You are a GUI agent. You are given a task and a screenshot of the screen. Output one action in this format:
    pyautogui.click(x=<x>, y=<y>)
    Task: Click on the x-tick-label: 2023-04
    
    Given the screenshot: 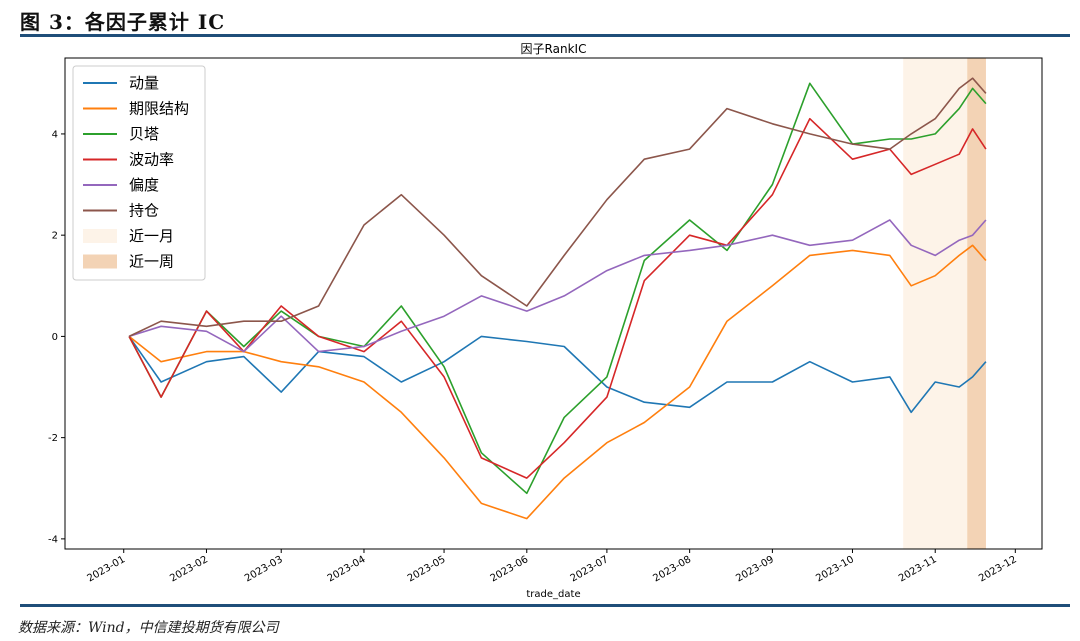 What is the action you would take?
    pyautogui.click(x=347, y=569)
    